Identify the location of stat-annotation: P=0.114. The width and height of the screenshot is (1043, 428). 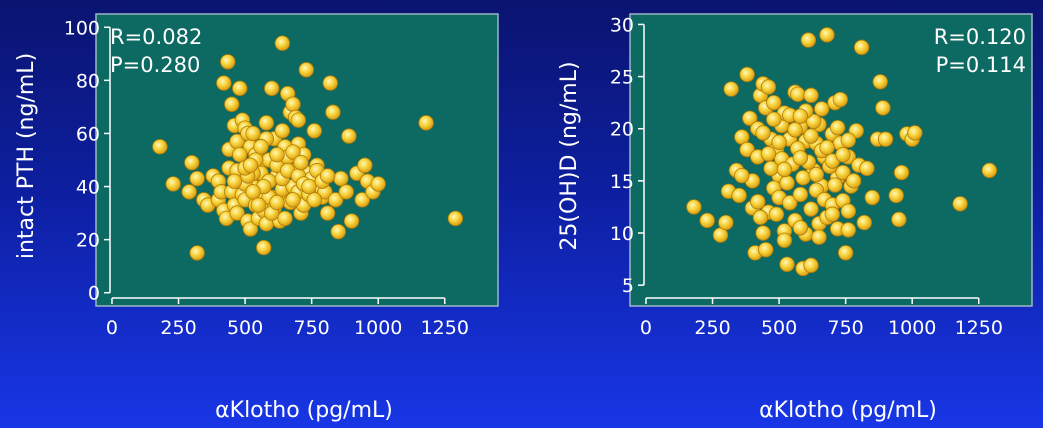
(981, 65).